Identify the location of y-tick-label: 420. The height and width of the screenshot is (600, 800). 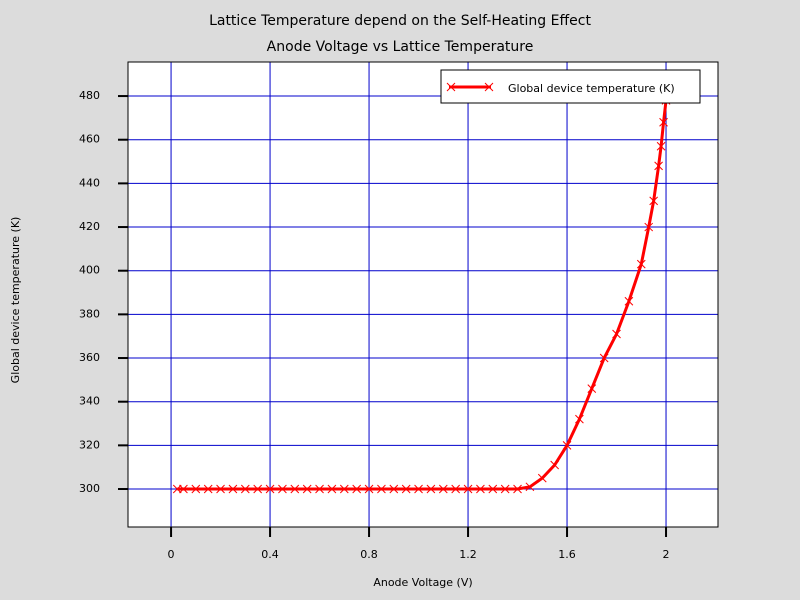
(89, 226).